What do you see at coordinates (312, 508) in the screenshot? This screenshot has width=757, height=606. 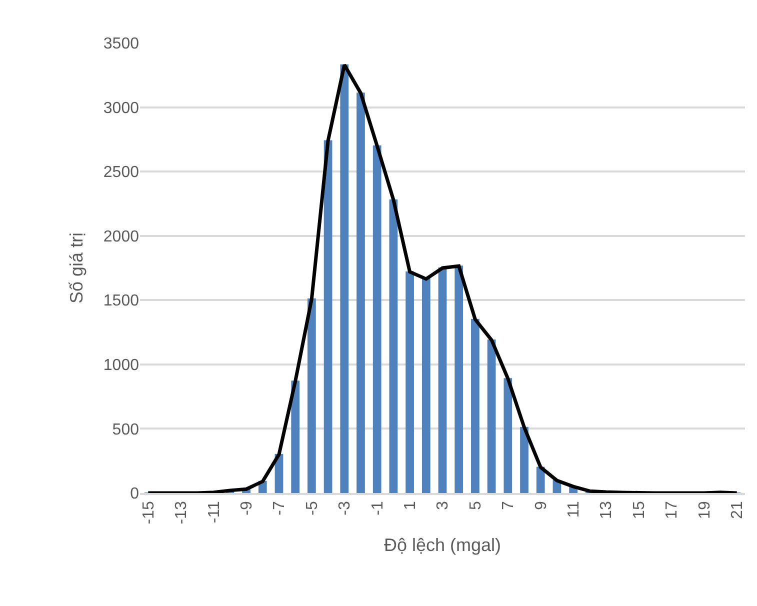 I see `x-tick-label: -5` at bounding box center [312, 508].